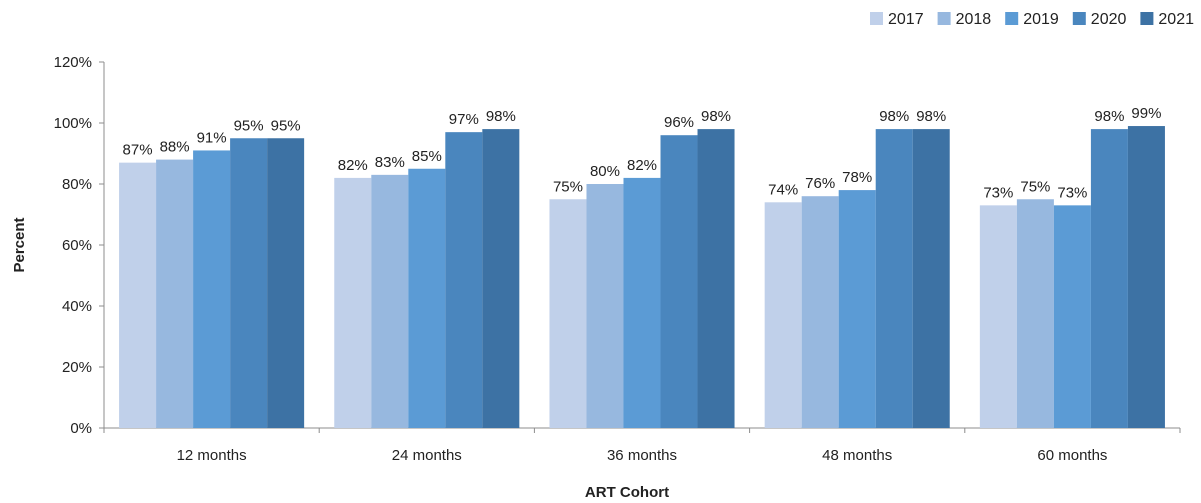 Image resolution: width=1201 pixels, height=503 pixels. I want to click on data-label: 74%, so click(783, 189).